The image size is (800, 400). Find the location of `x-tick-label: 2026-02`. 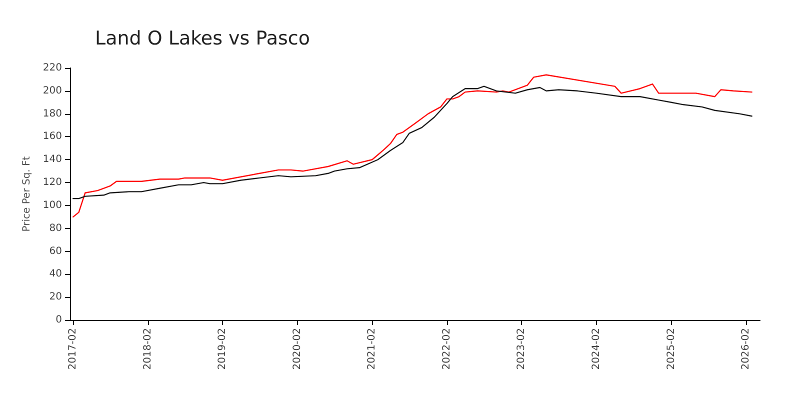

x-tick-label: 2026-02 is located at coordinates (746, 349).